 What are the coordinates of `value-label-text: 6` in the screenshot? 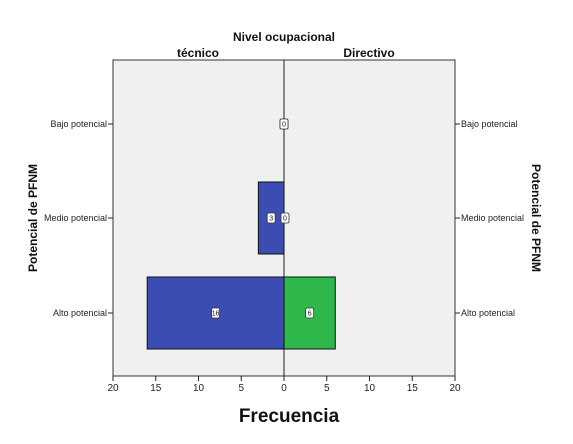 It's located at (310, 314).